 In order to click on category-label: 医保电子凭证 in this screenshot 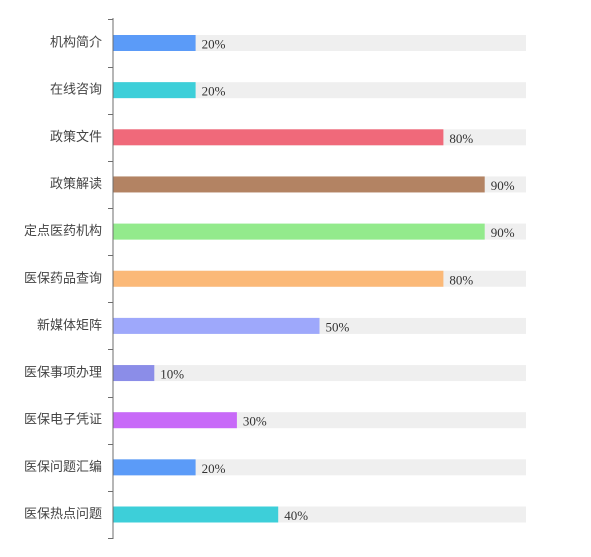, I will do `click(63, 420)`.